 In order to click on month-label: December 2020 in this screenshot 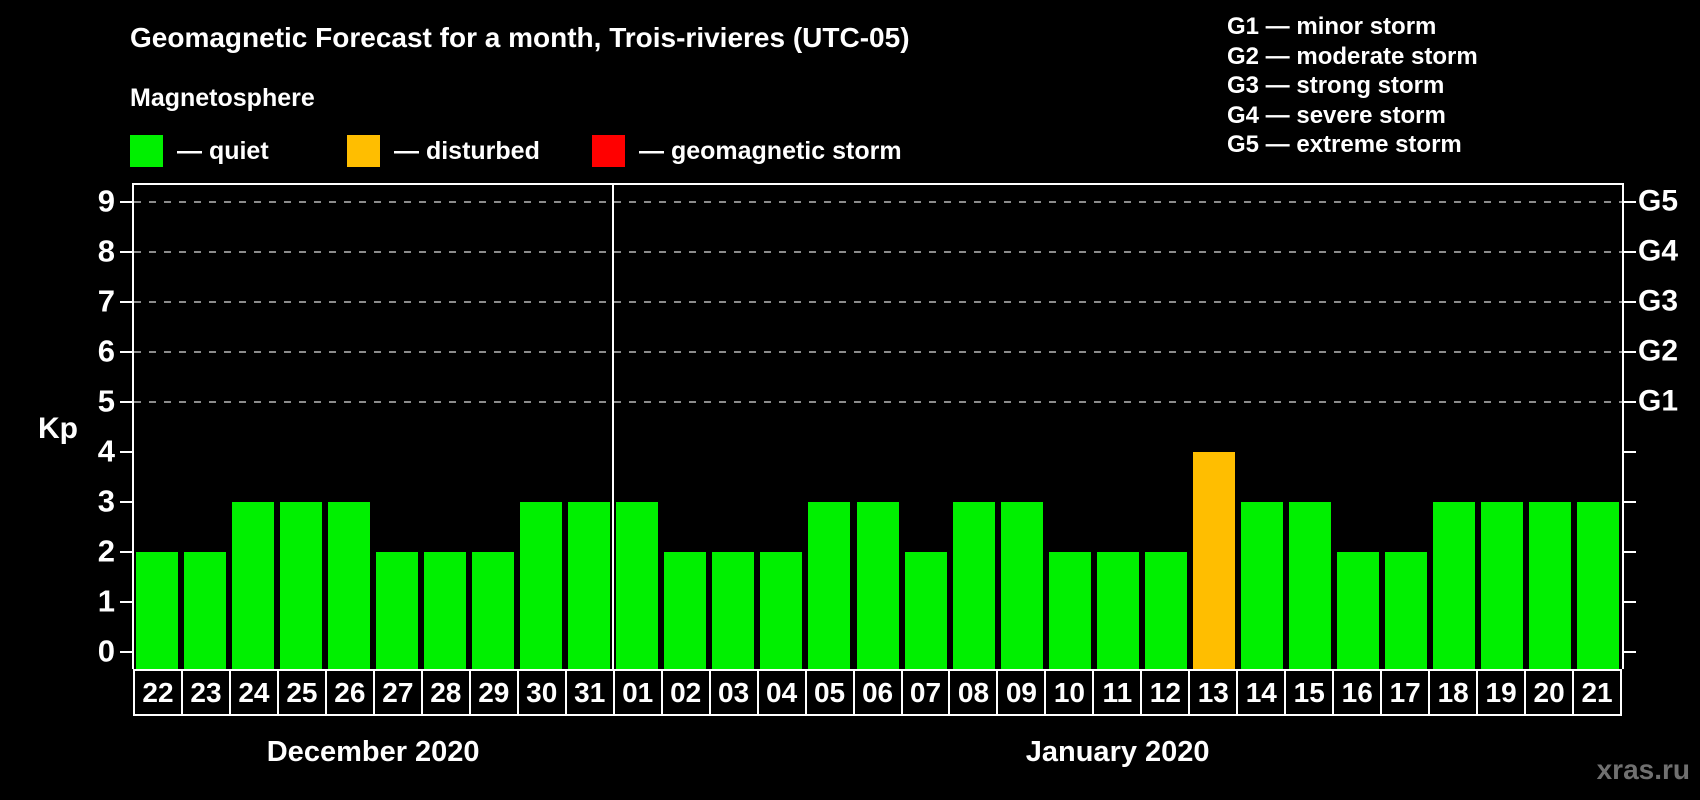, I will do `click(373, 752)`.